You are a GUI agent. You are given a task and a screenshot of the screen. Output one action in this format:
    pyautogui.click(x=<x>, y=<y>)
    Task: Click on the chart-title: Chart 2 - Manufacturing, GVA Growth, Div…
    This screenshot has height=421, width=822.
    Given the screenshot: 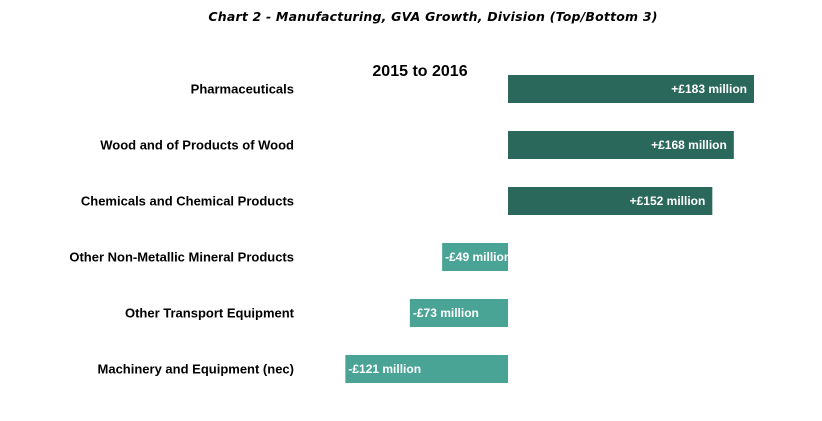 What is the action you would take?
    pyautogui.click(x=433, y=16)
    